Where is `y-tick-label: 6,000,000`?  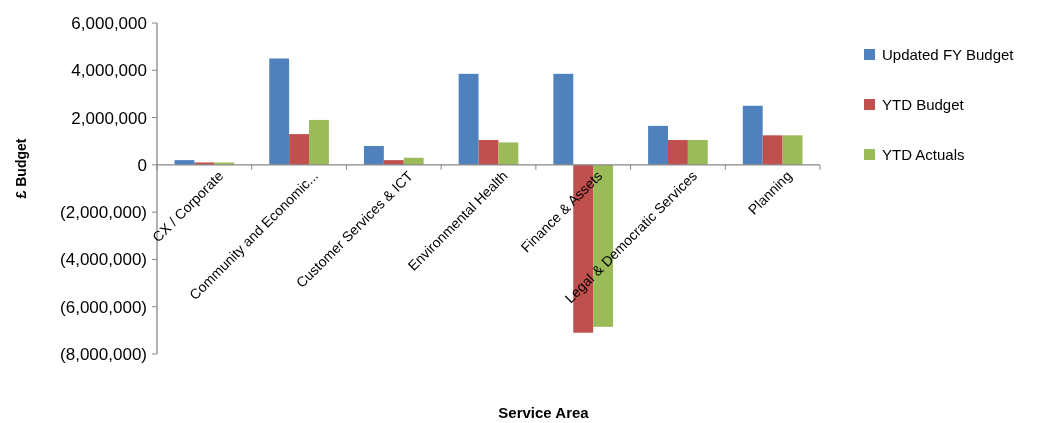
y-tick-label: 6,000,000 is located at coordinates (109, 23).